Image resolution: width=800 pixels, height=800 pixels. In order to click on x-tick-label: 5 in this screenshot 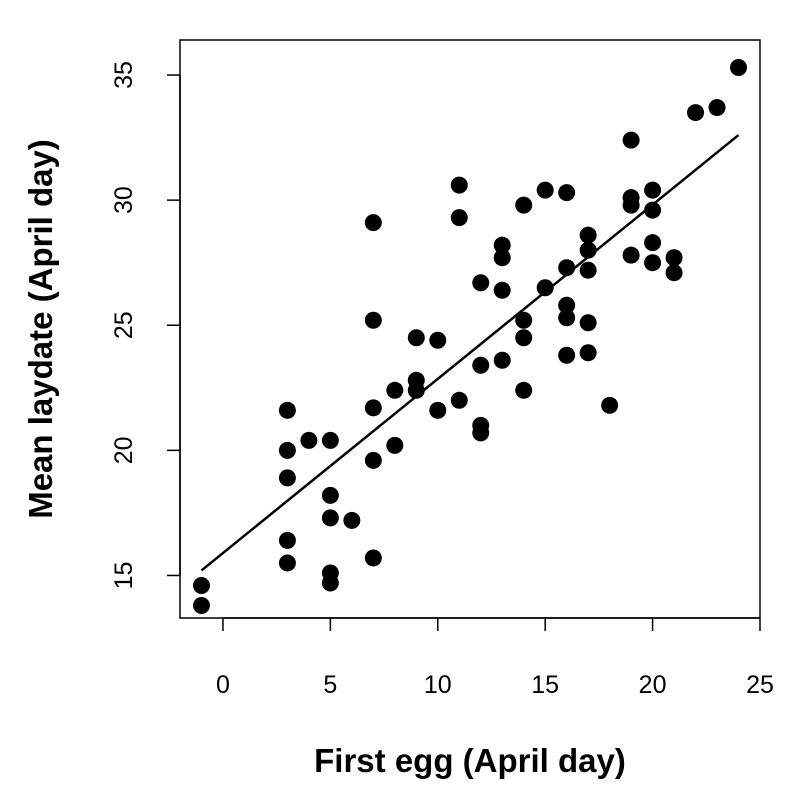, I will do `click(330, 685)`.